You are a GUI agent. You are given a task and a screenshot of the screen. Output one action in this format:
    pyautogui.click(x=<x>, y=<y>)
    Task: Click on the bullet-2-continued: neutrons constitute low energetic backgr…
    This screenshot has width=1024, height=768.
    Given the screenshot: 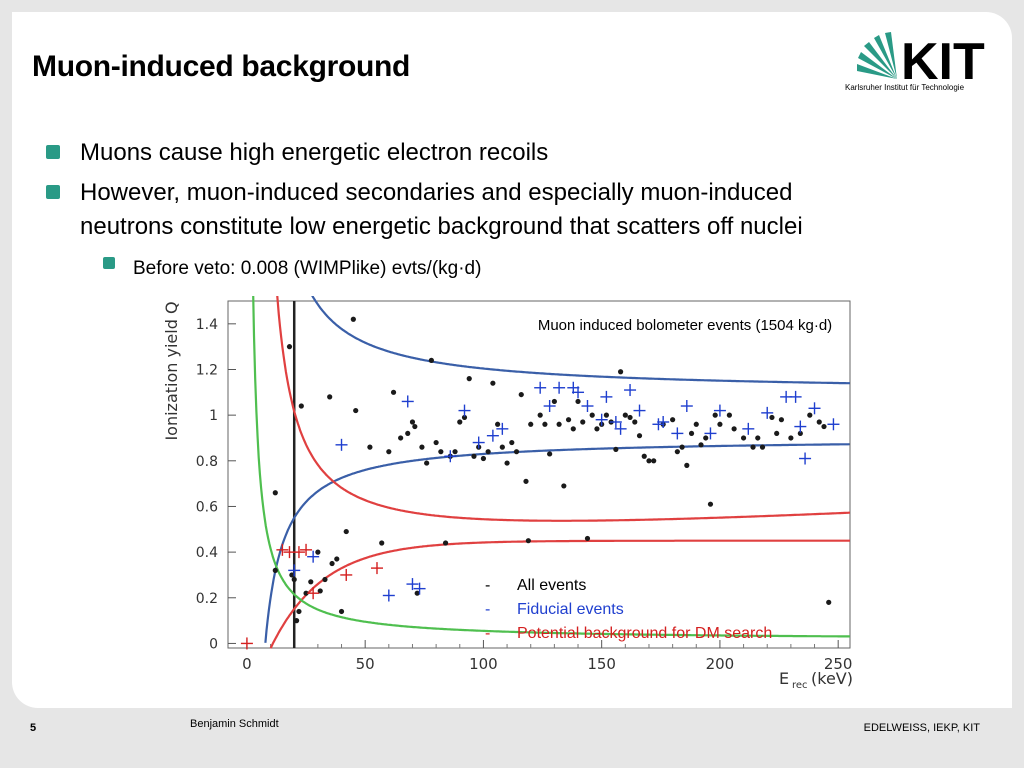 What is the action you would take?
    pyautogui.click(x=441, y=226)
    